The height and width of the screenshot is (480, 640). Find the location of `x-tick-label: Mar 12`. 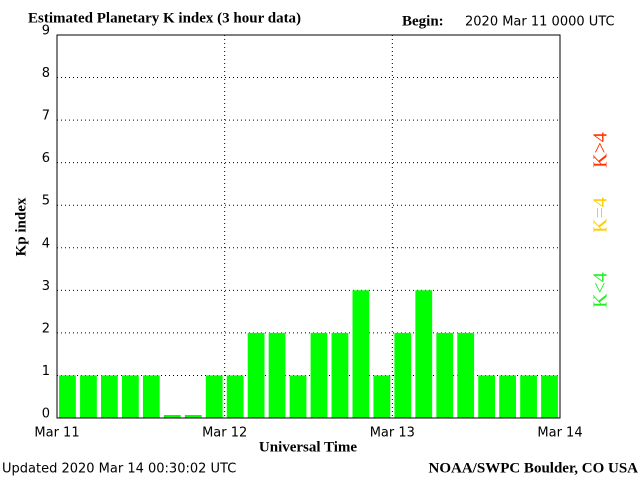

x-tick-label: Mar 12 is located at coordinates (224, 433).